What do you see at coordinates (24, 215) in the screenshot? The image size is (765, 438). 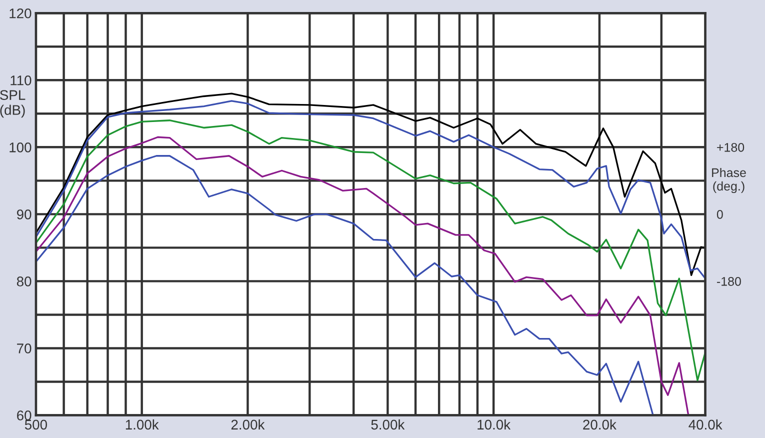 I see `y-tick-label: 90` at bounding box center [24, 215].